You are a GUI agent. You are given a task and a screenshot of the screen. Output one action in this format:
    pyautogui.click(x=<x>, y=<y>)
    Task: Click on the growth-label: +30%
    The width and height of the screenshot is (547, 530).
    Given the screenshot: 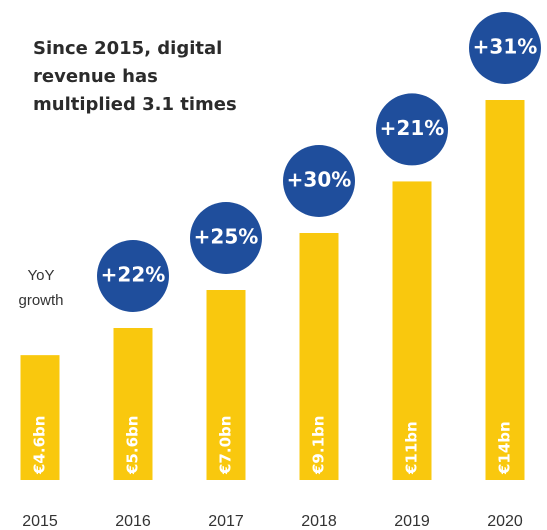 What is the action you would take?
    pyautogui.click(x=319, y=180)
    